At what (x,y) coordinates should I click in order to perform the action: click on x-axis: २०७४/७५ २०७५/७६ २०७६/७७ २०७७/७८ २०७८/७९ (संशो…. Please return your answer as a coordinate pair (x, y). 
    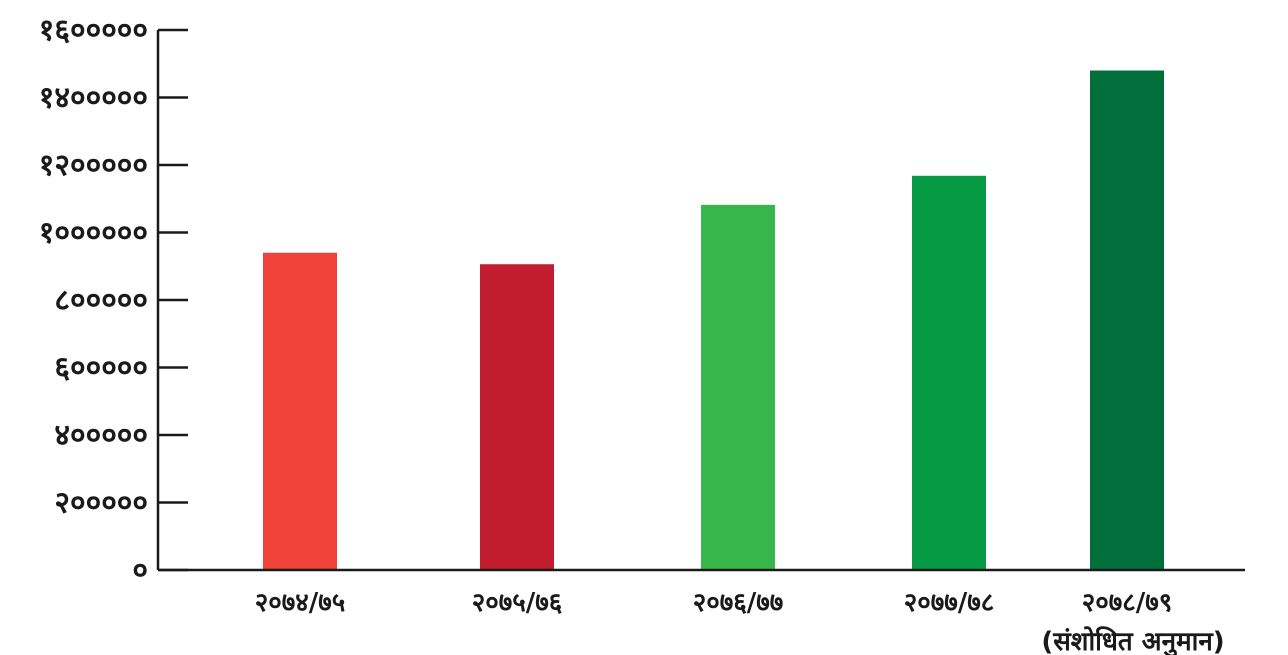
    Looking at the image, I should click on (701, 611).